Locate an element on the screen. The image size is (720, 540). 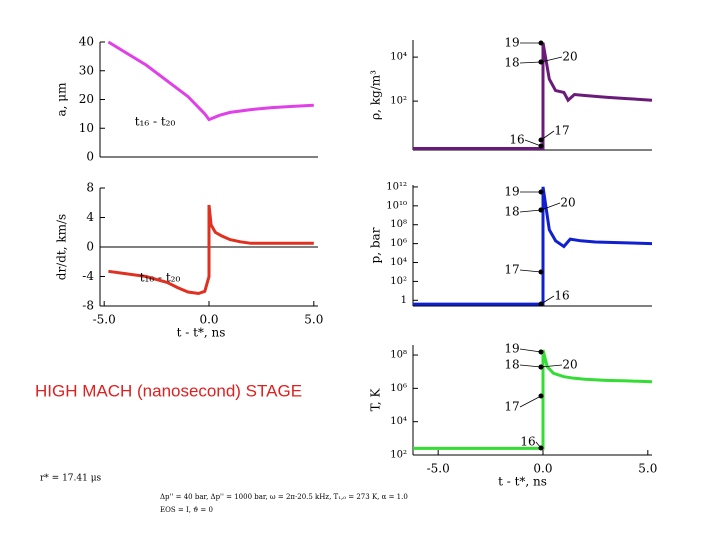
y-tick-label: 30 is located at coordinates (86, 70).